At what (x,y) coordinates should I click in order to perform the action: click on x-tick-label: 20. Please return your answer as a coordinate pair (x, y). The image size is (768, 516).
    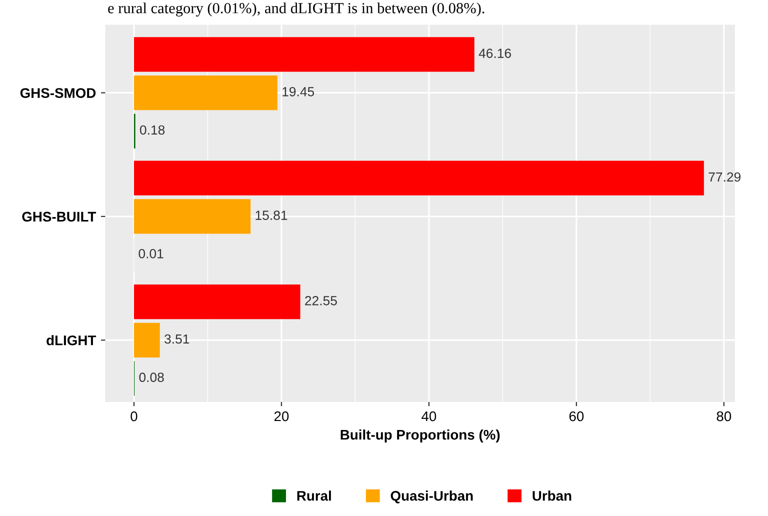
    Looking at the image, I should click on (281, 416).